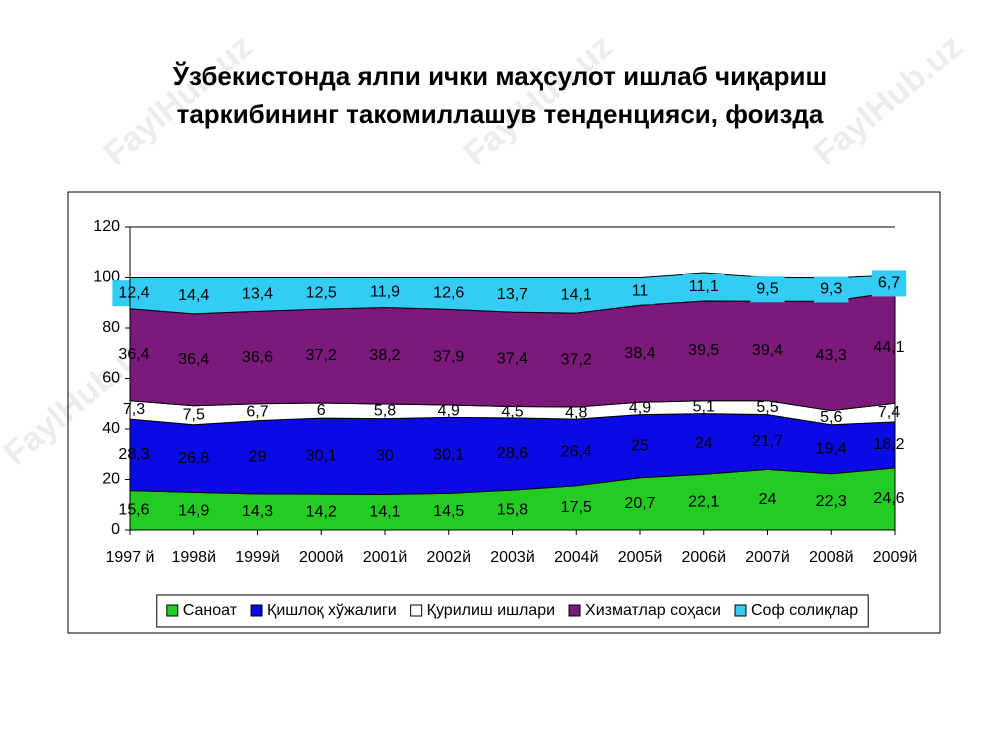  I want to click on value-label: 19,4, so click(831, 448).